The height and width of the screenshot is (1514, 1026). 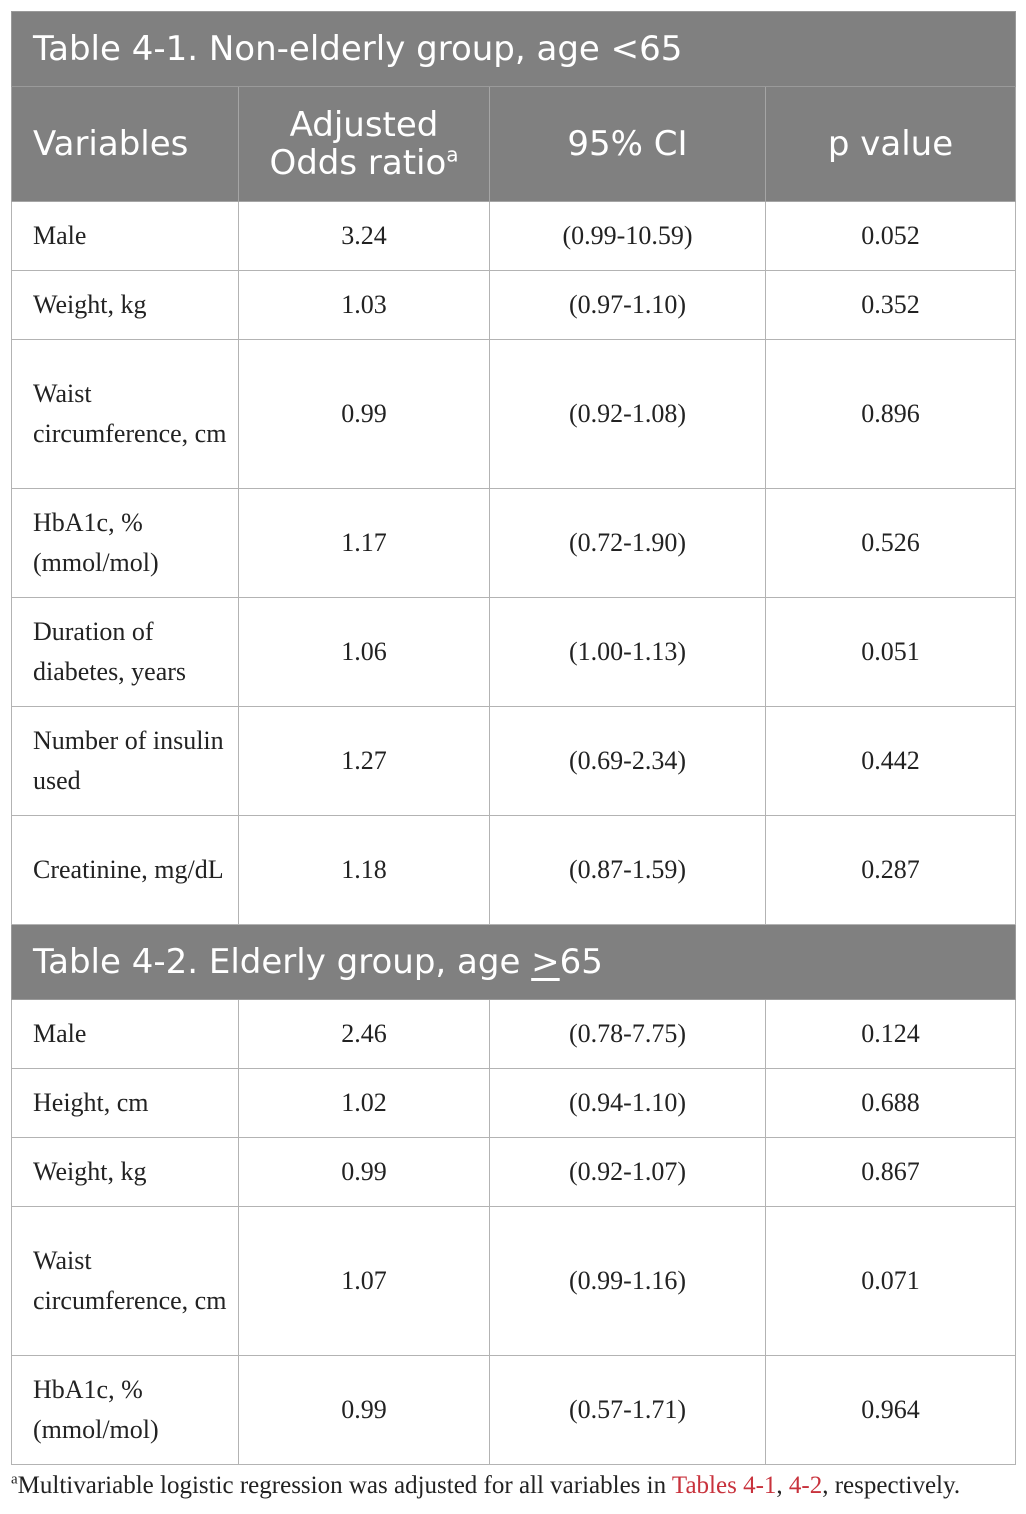 I want to click on table2-title-prefix: Table 4-2. Elderly group, age, so click(x=282, y=962).